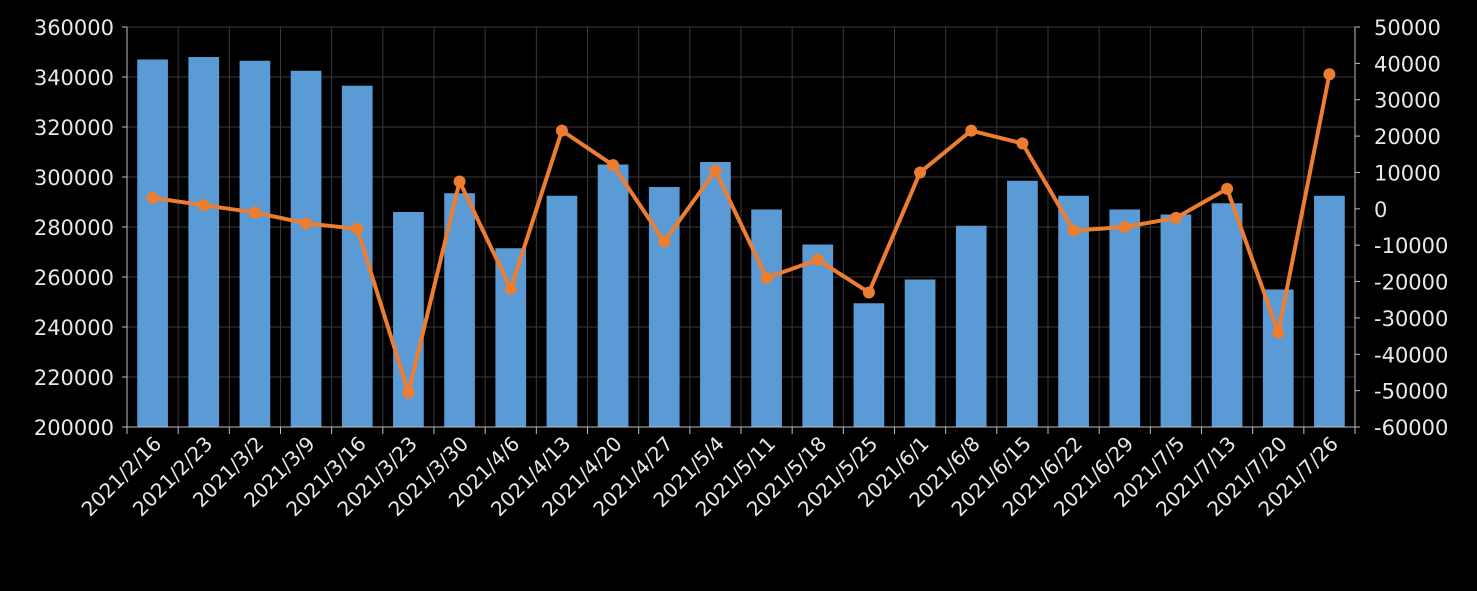 This screenshot has height=591, width=1477. What do you see at coordinates (1411, 283) in the screenshot?
I see `right-tick-label: -20000` at bounding box center [1411, 283].